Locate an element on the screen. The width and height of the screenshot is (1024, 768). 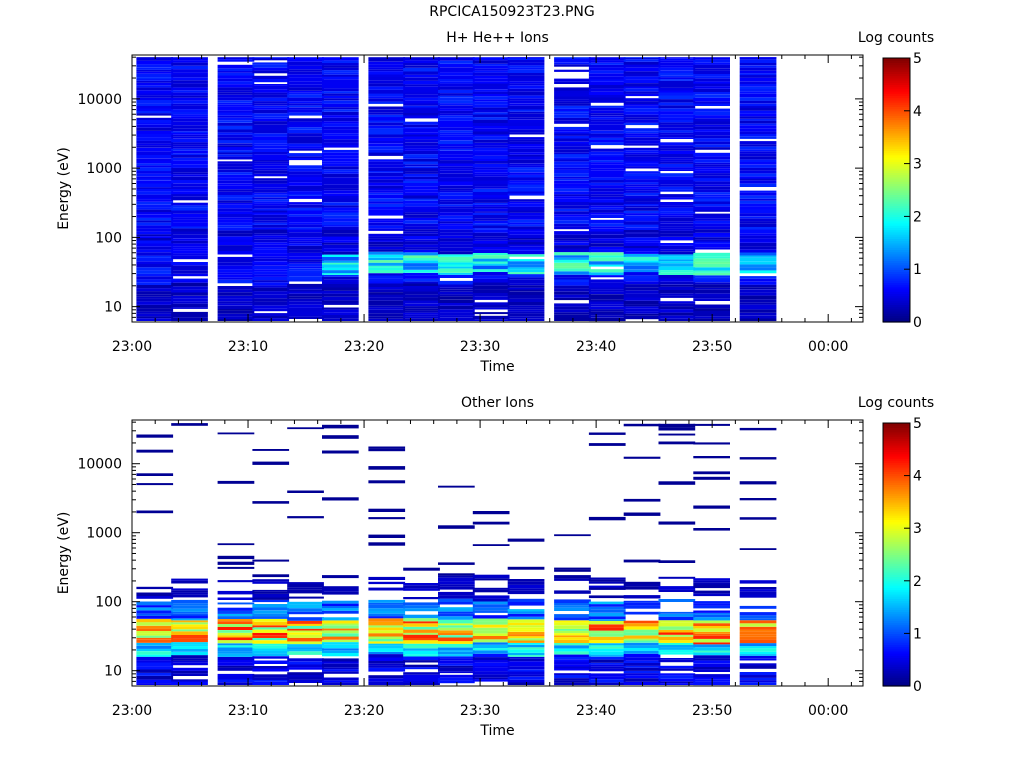
colorbar-tick-label: 2 is located at coordinates (917, 582).